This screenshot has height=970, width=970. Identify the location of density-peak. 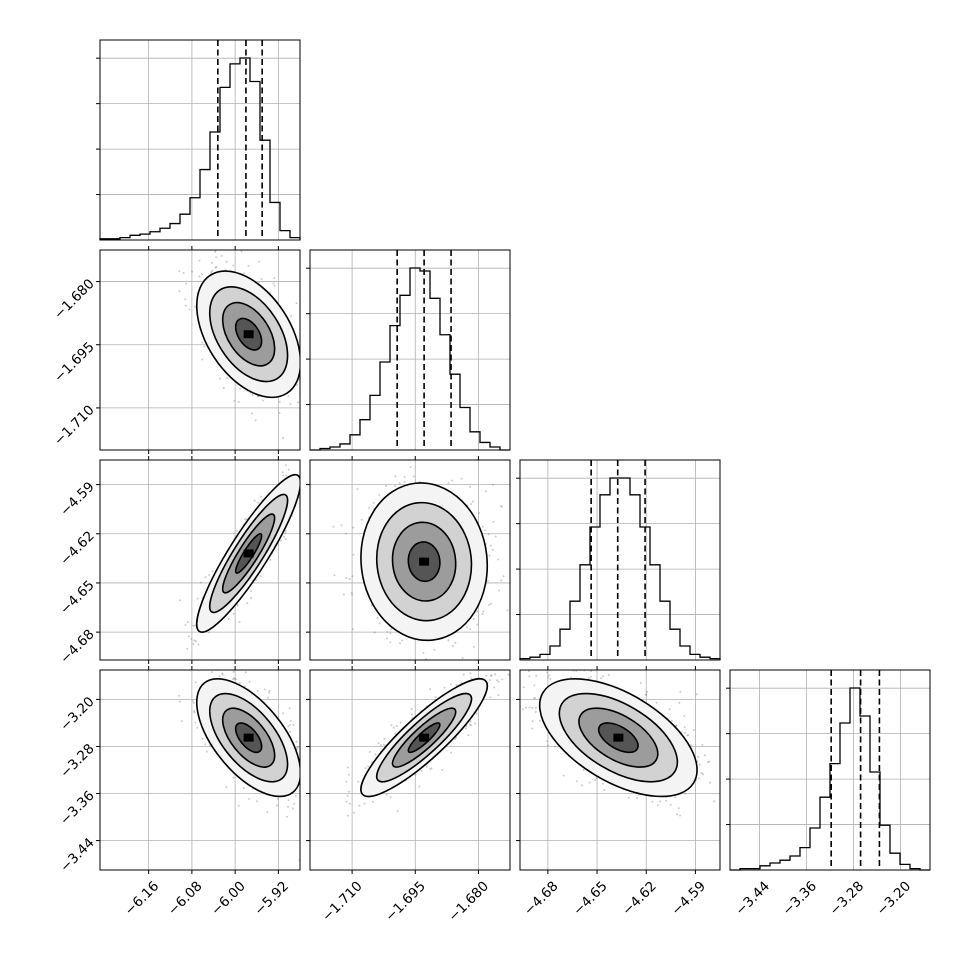
(248, 334).